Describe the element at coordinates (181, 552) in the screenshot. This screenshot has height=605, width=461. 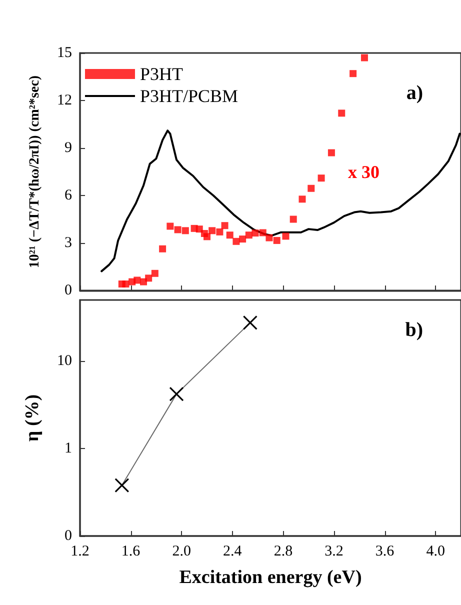
I see `x-tick-label: 2.0` at that location.